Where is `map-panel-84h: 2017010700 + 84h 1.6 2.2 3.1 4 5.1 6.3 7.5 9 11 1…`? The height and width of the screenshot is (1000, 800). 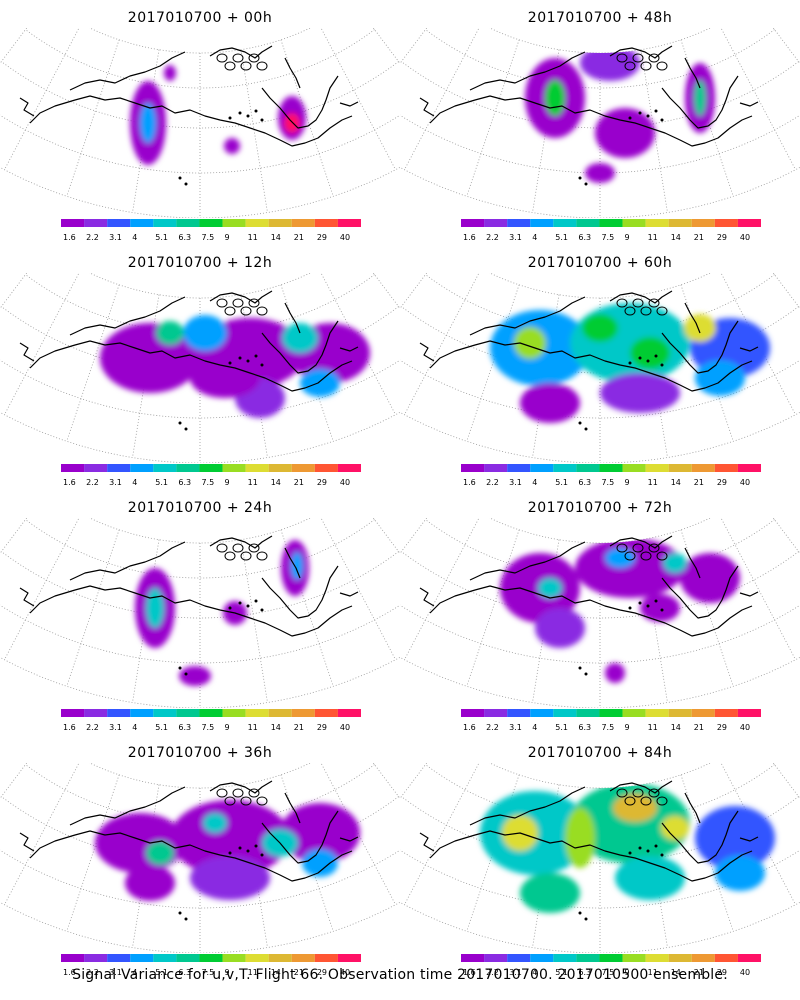 map-panel-84h: 2017010700 + 84h 1.6 2.2 3.1 4 5.1 6.3 7.5 9 11 1… is located at coordinates (600, 857).